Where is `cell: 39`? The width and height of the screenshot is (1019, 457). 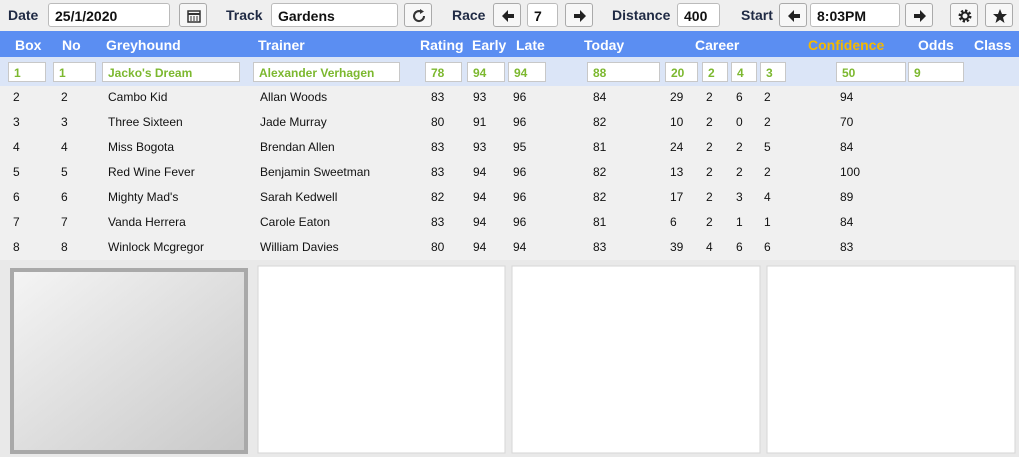
cell: 39 is located at coordinates (677, 247).